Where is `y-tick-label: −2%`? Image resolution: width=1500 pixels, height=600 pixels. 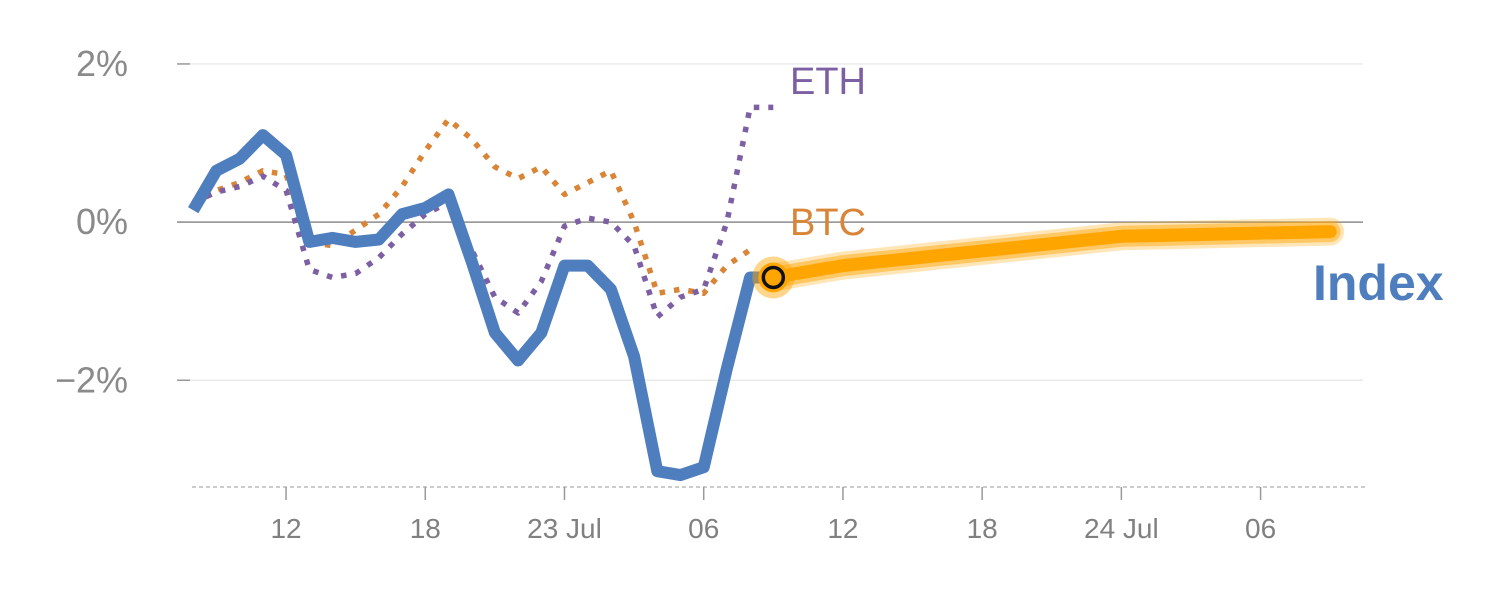
y-tick-label: −2% is located at coordinates (91, 379).